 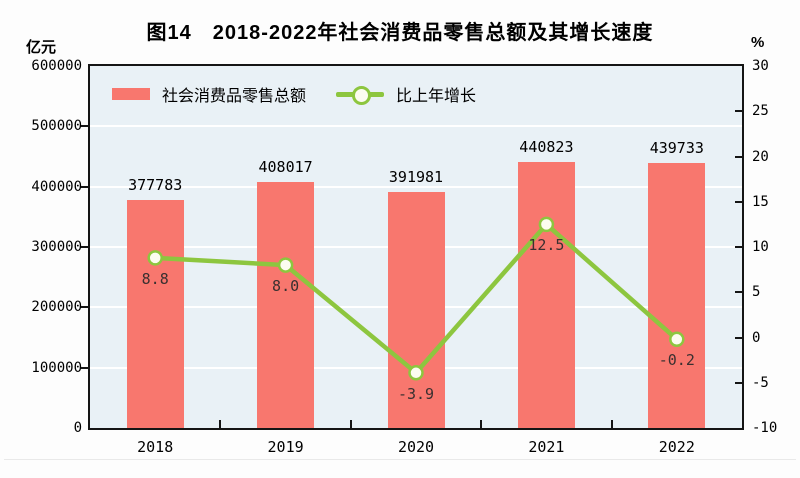 What do you see at coordinates (546, 147) in the screenshot?
I see `bar-value-label: 440823` at bounding box center [546, 147].